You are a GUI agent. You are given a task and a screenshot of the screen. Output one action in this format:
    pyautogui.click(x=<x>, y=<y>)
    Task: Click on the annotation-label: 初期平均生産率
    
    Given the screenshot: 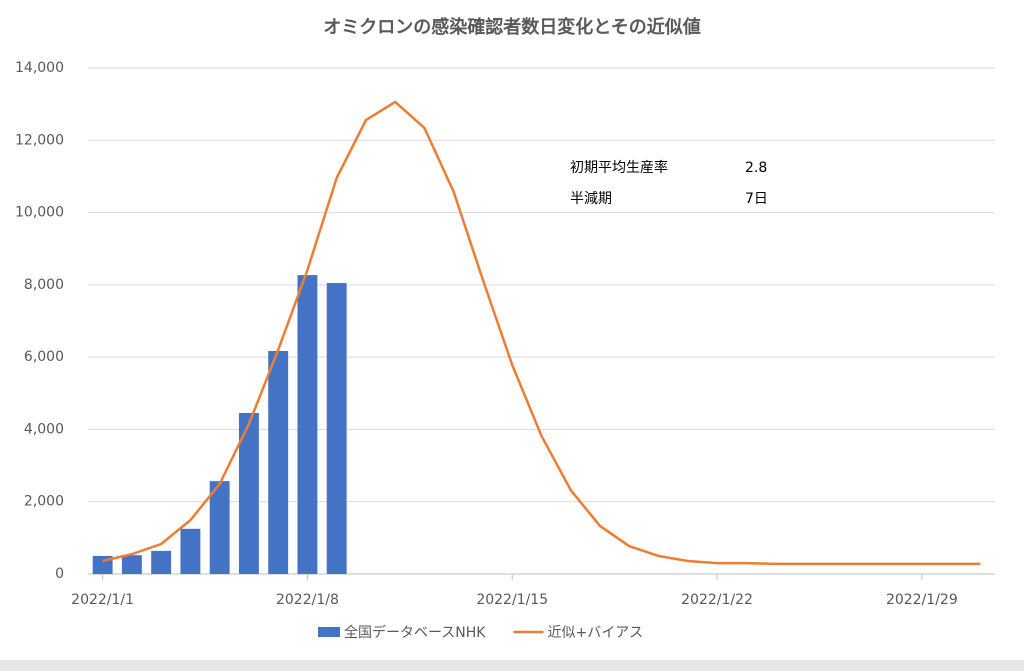 What is the action you would take?
    pyautogui.click(x=619, y=167)
    